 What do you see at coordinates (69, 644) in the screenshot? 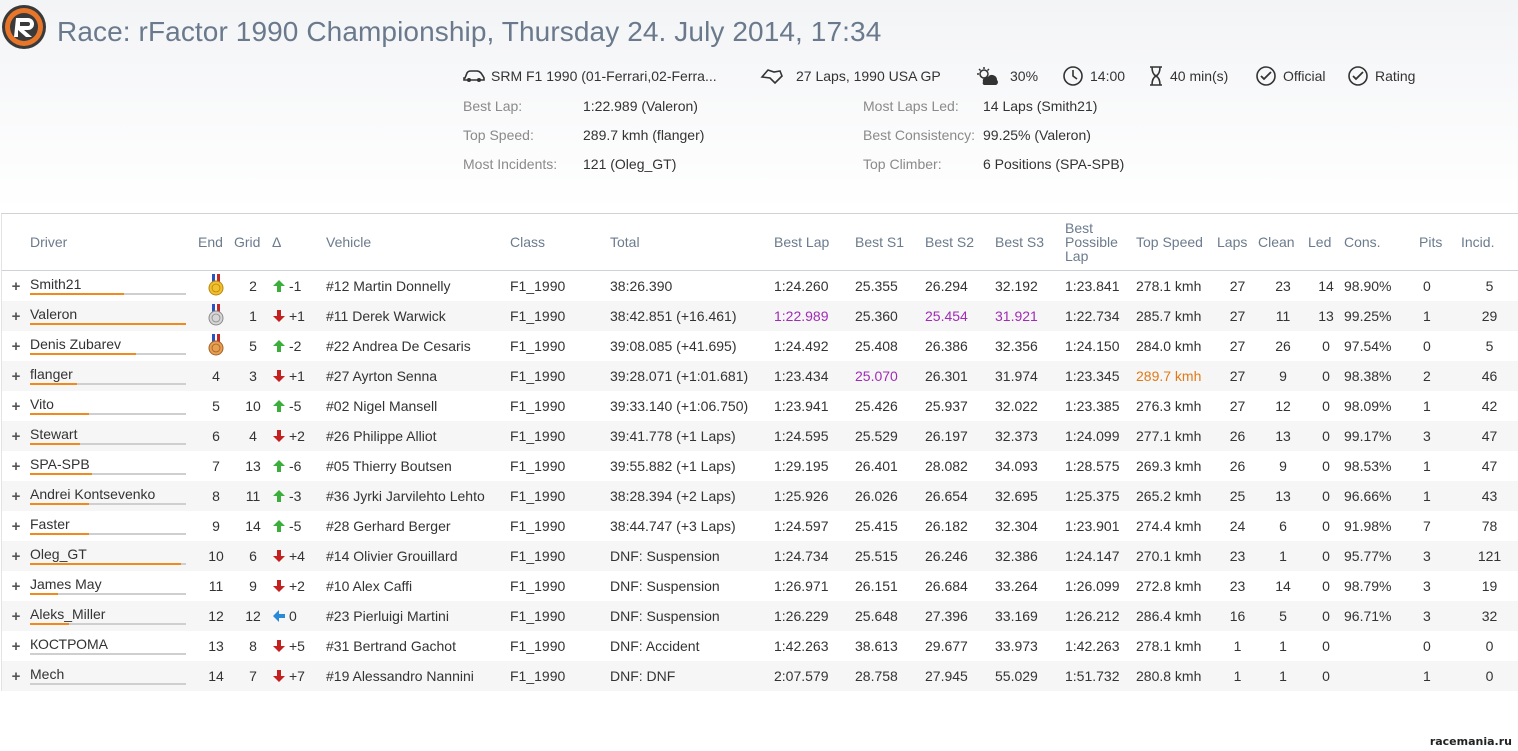
I see `driver-name-link: КОСТРОМА` at bounding box center [69, 644].